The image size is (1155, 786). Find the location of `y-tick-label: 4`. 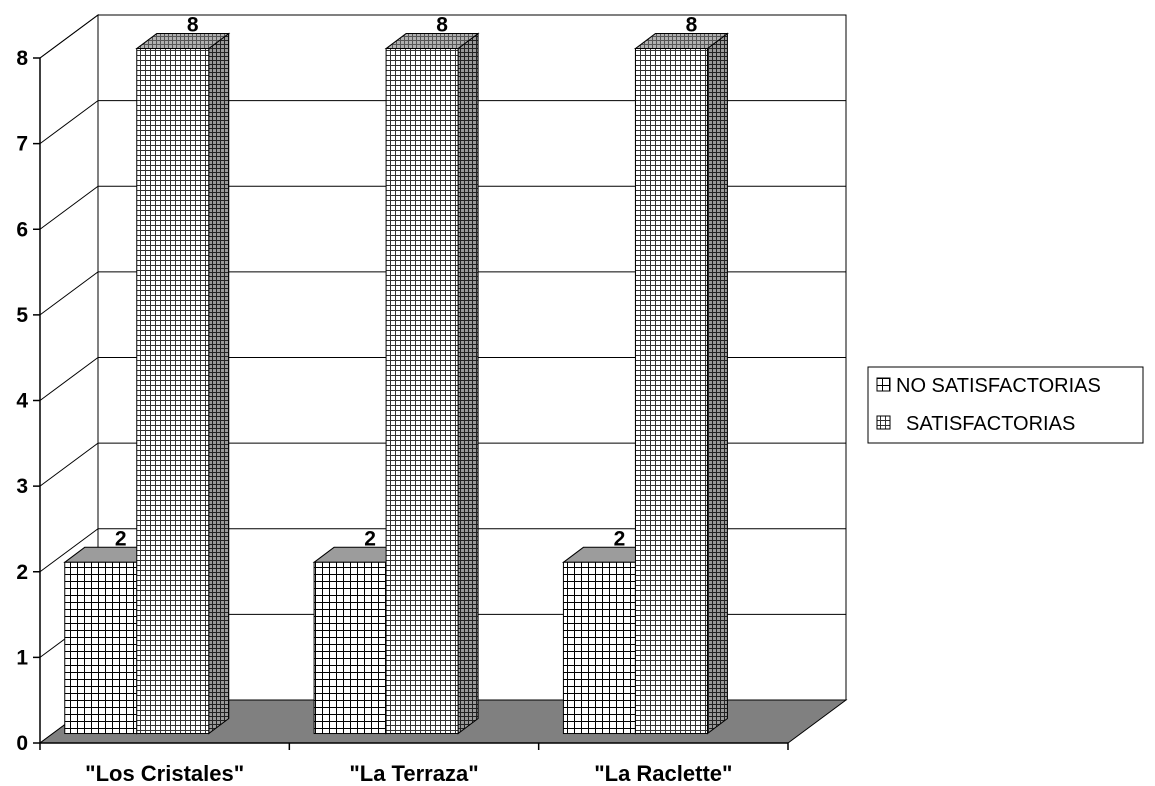

y-tick-label: 4 is located at coordinates (22, 401).